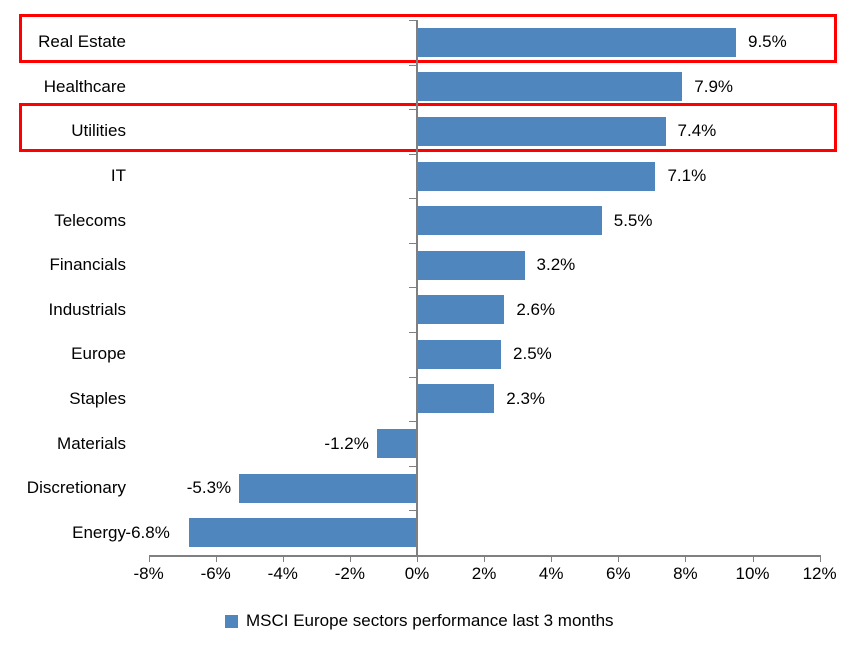 Image resolution: width=852 pixels, height=651 pixels. What do you see at coordinates (98, 131) in the screenshot?
I see `category-label: Utilities` at bounding box center [98, 131].